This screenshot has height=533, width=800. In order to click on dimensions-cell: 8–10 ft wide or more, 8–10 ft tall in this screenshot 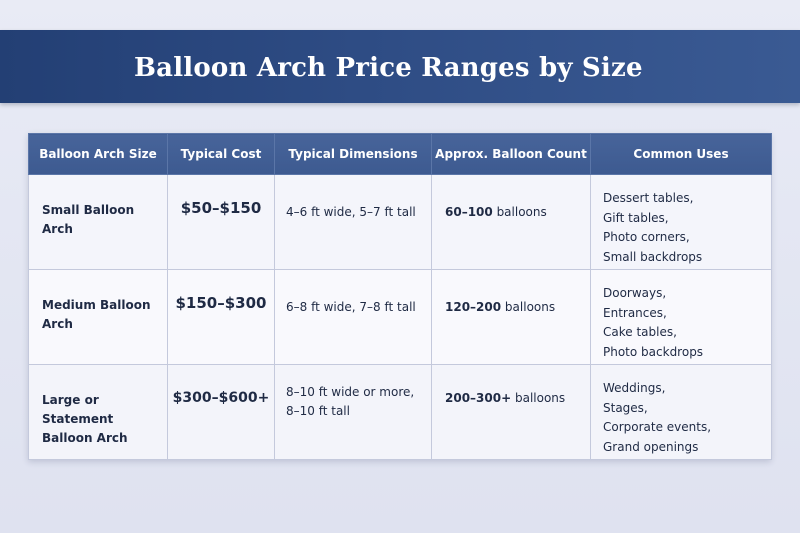, I will do `click(353, 412)`.